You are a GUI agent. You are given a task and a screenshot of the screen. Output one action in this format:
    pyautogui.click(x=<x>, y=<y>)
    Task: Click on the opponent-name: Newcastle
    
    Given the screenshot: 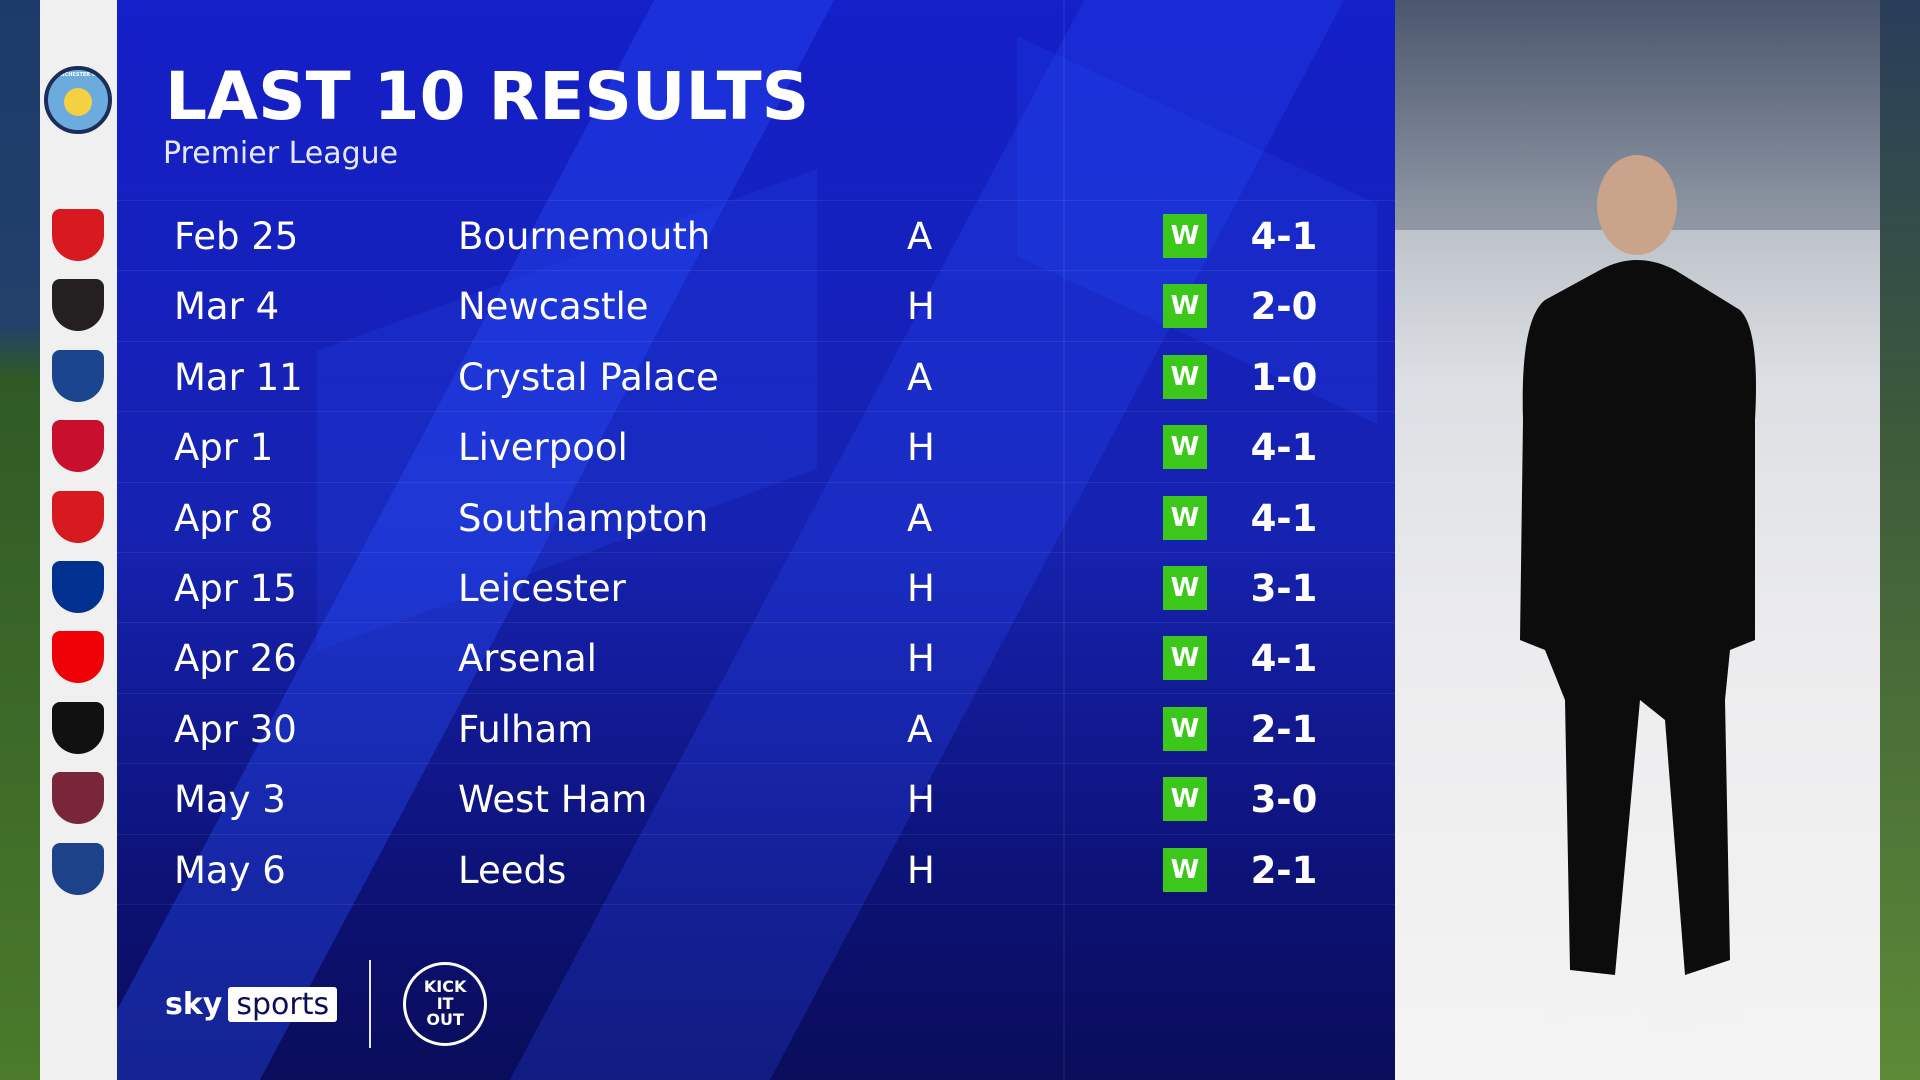 What is the action you would take?
    pyautogui.click(x=553, y=307)
    